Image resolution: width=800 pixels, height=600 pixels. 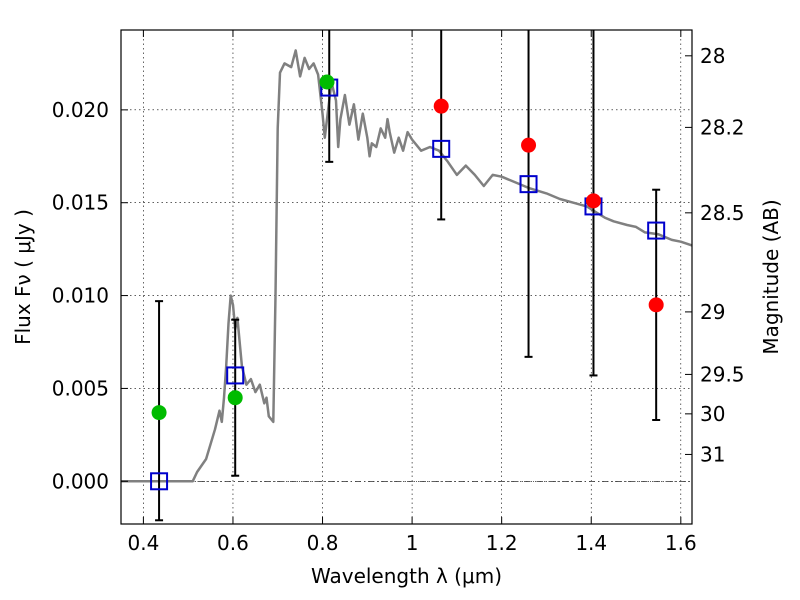 What do you see at coordinates (712, 454) in the screenshot?
I see `right-tick-label: 31` at bounding box center [712, 454].